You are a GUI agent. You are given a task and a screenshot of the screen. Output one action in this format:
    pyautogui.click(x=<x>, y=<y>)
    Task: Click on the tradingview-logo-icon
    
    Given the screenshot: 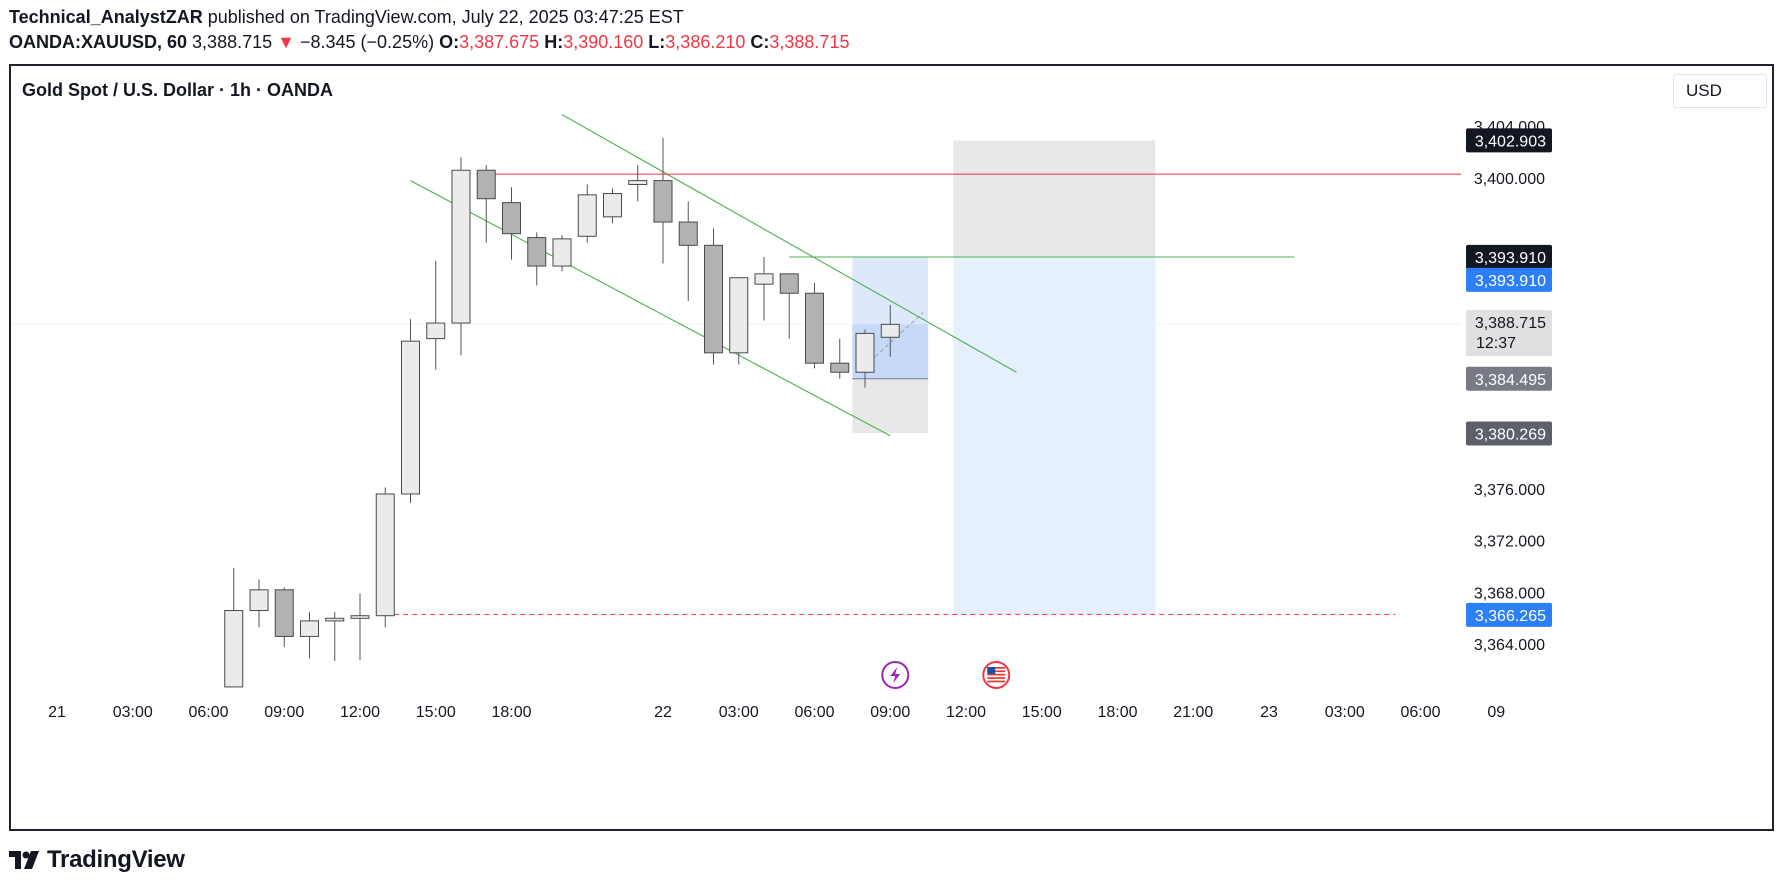 What is the action you would take?
    pyautogui.click(x=24, y=860)
    